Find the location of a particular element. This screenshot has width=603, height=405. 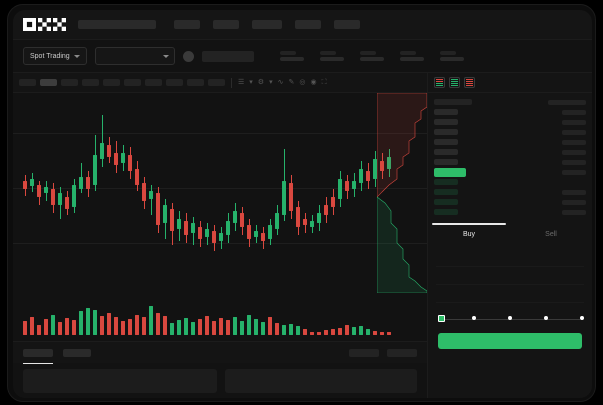

stat-change-24h-value is located at coordinates (331, 59).